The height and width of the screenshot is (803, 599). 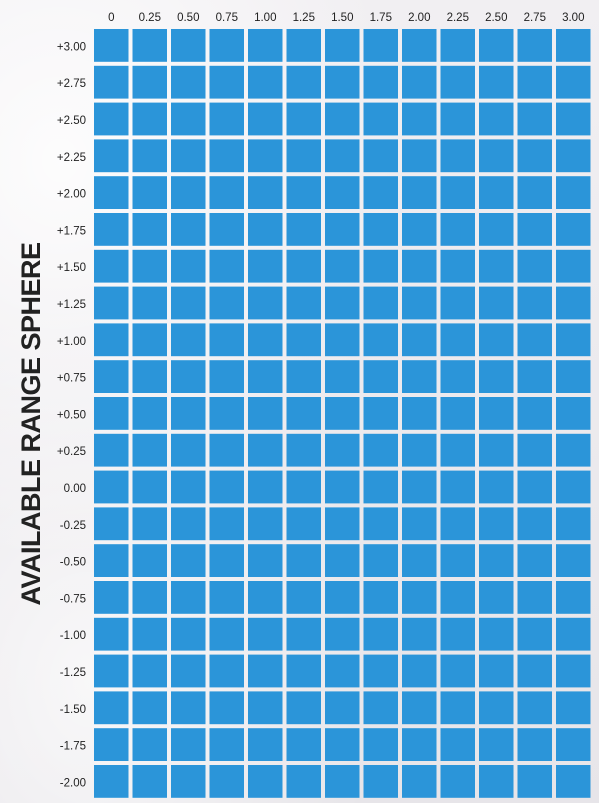 What do you see at coordinates (111, 18) in the screenshot?
I see `x-tick-label: 0` at bounding box center [111, 18].